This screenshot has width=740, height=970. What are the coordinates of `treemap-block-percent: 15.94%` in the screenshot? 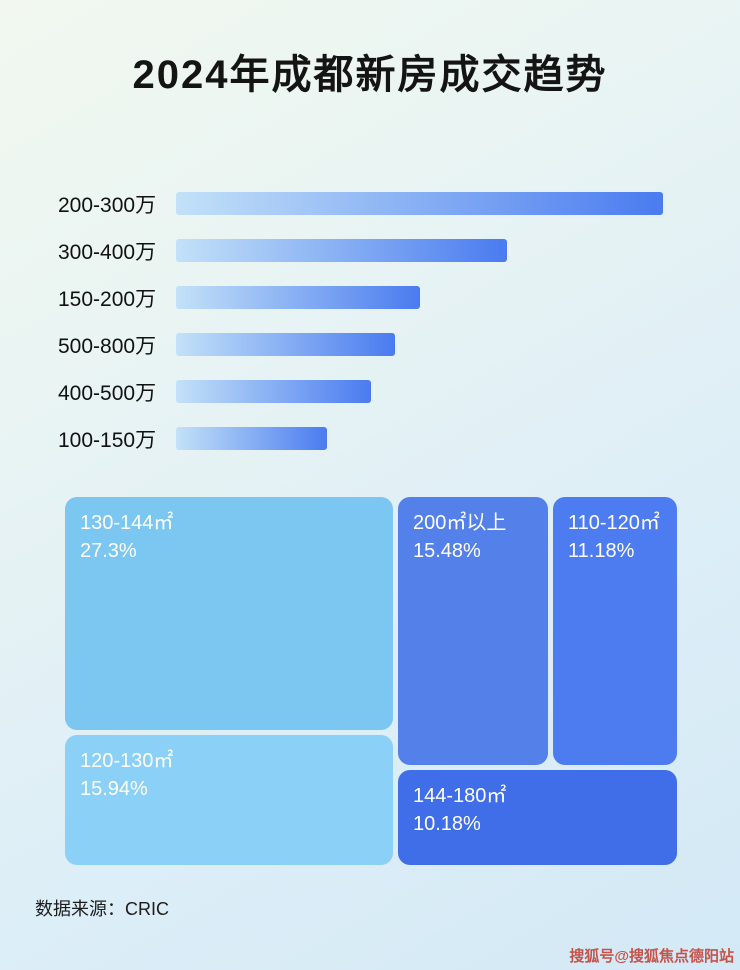 It's located at (114, 789).